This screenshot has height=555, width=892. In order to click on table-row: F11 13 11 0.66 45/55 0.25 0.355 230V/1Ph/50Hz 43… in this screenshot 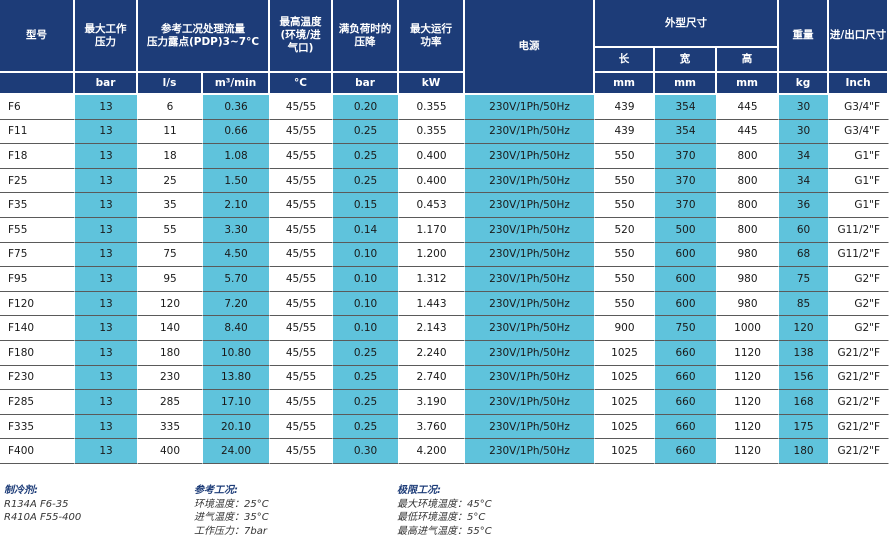, I will do `click(445, 132)`.